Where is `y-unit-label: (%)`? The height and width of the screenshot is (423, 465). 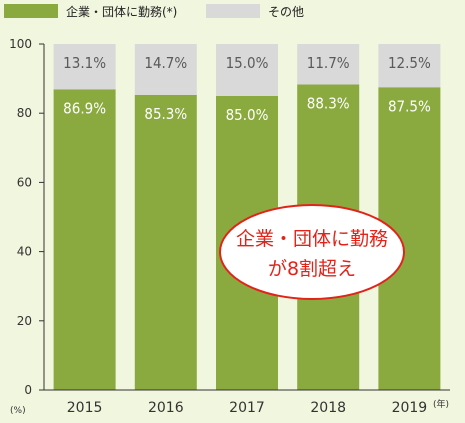
y-unit-label: (%) is located at coordinates (18, 411).